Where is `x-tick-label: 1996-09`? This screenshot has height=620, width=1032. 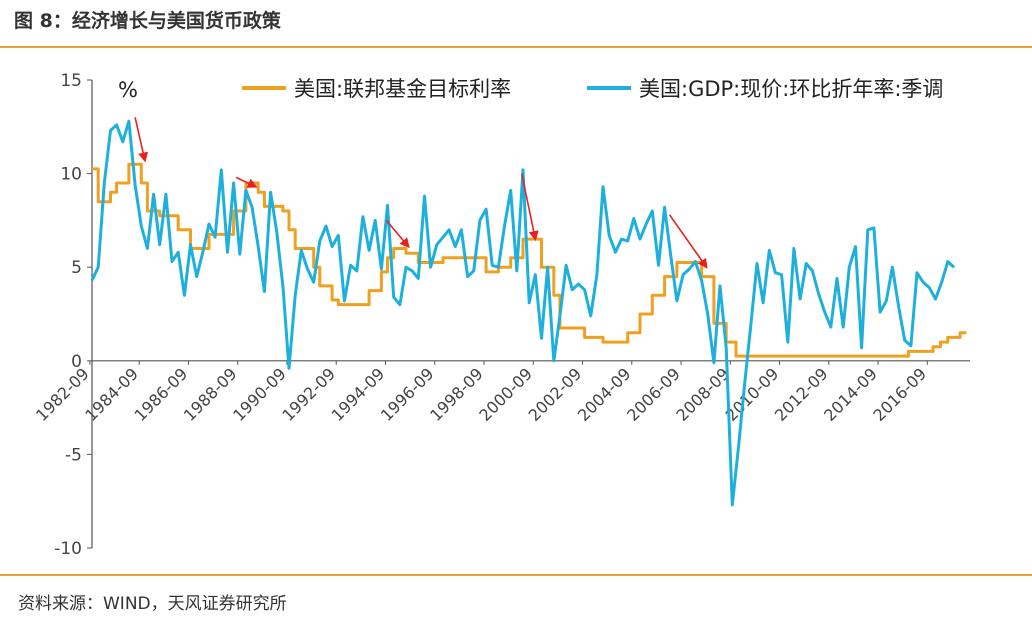 x-tick-label: 1996-09 is located at coordinates (407, 394).